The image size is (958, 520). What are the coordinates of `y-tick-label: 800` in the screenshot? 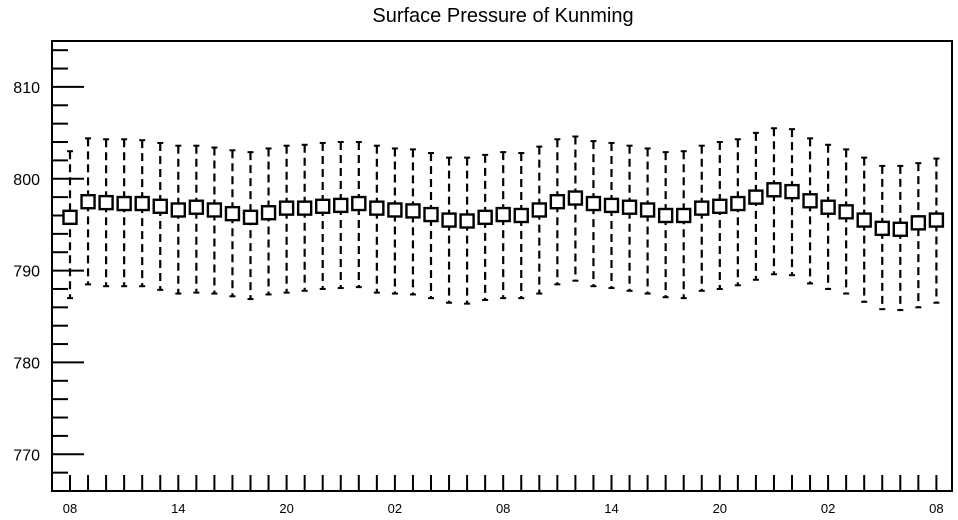 It's located at (26, 180).